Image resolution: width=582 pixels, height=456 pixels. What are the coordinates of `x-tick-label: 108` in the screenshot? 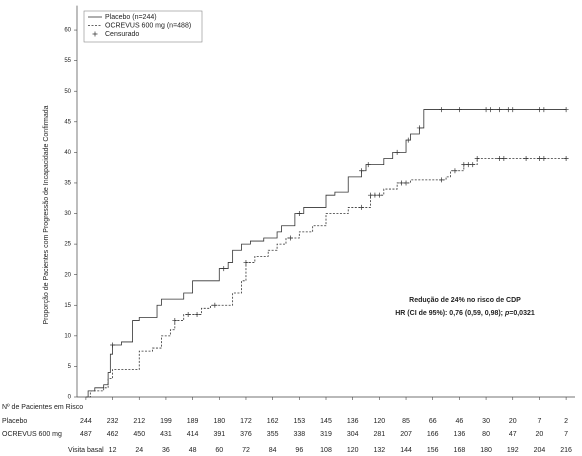 It's located at (326, 450).